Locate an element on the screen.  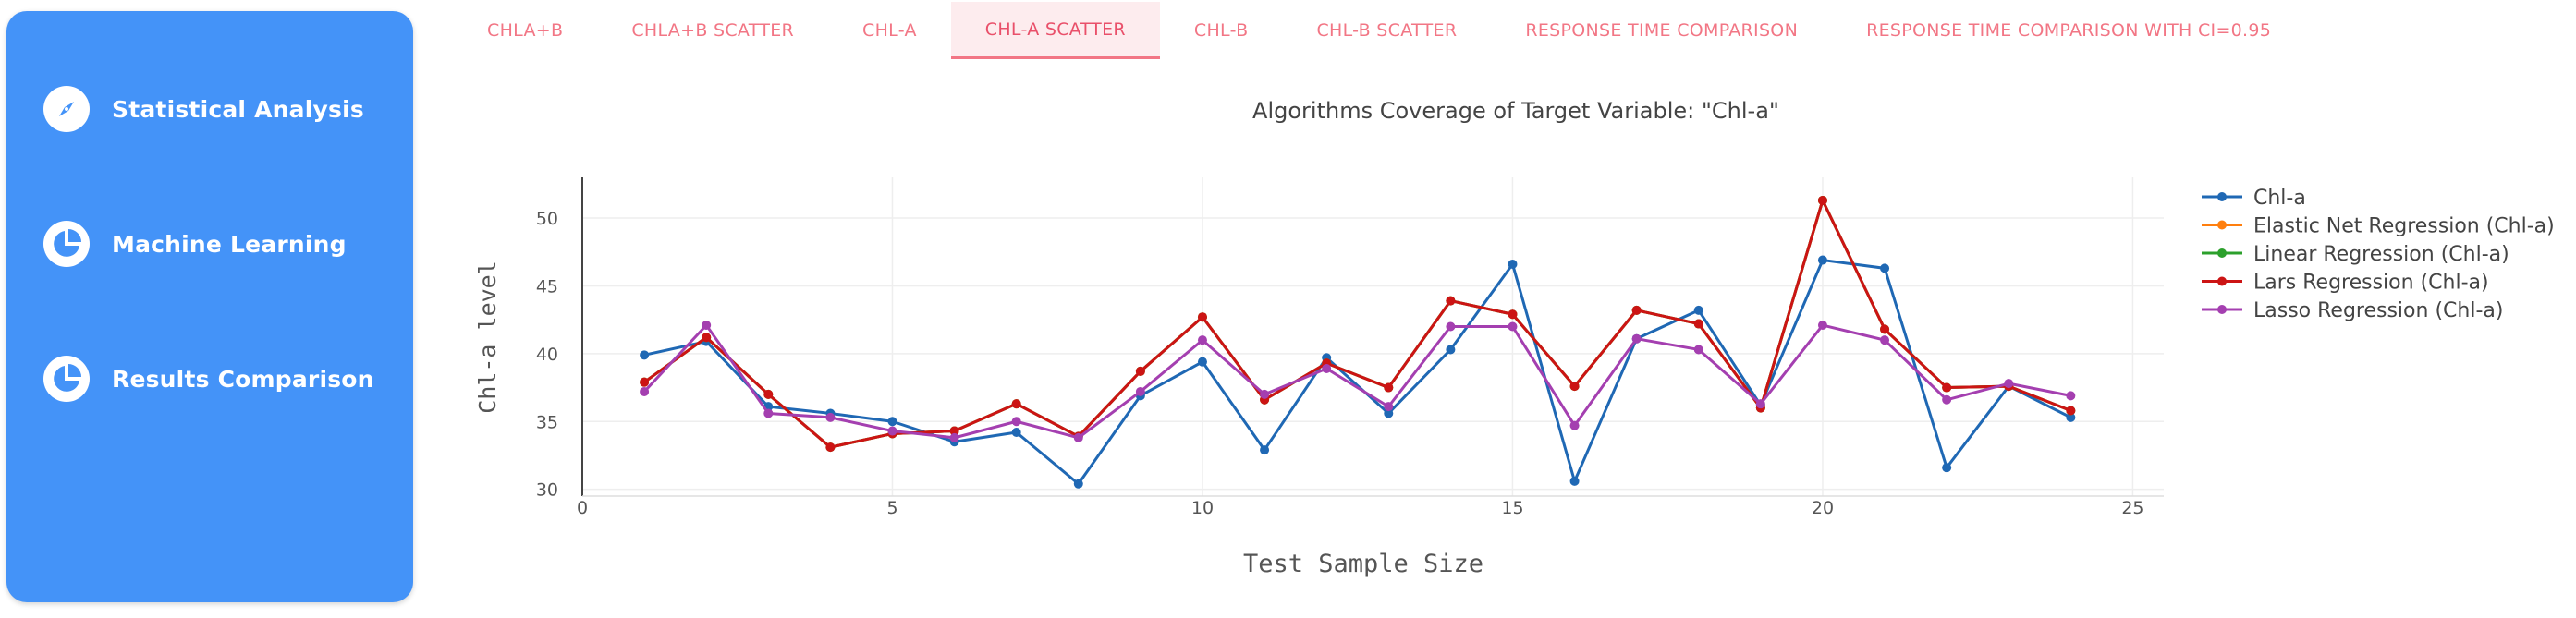
legend-label: Lasso Regression (Chl-a) is located at coordinates (2378, 310).